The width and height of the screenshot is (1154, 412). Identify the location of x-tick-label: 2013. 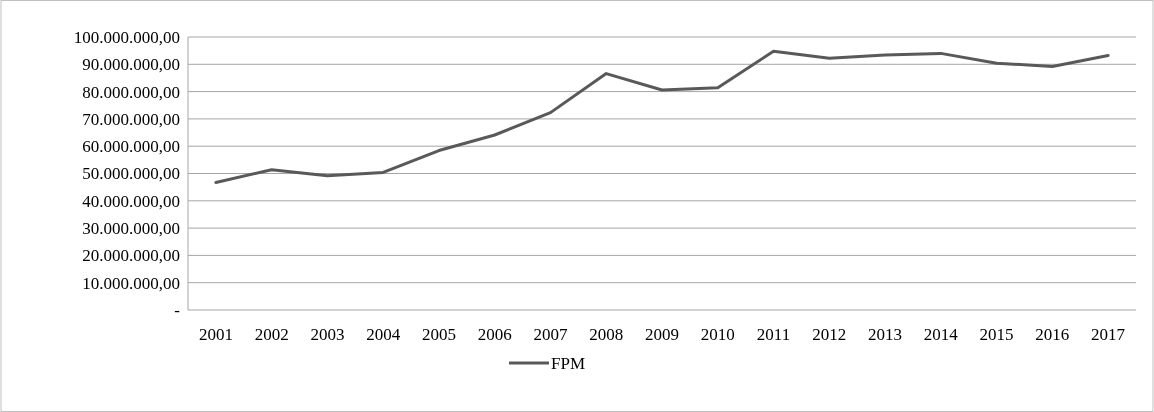
(885, 334).